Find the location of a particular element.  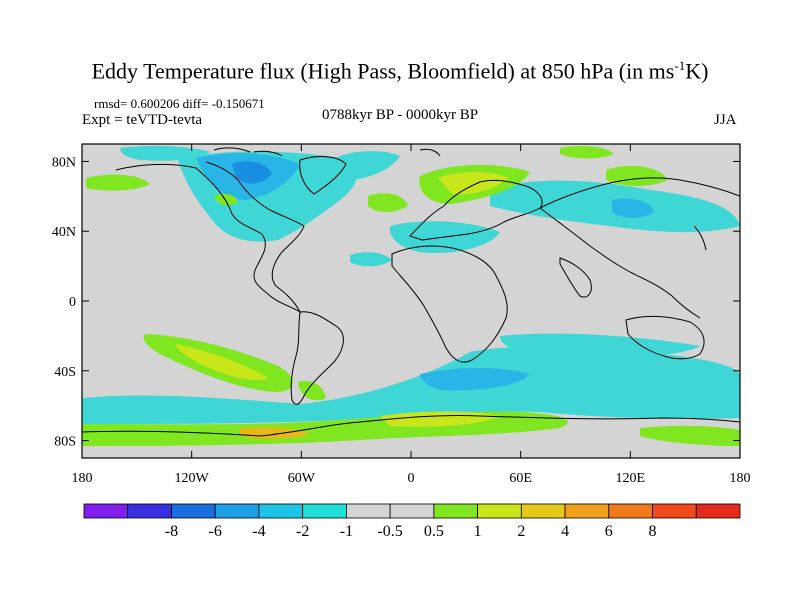

season-label: JJA is located at coordinates (725, 120).